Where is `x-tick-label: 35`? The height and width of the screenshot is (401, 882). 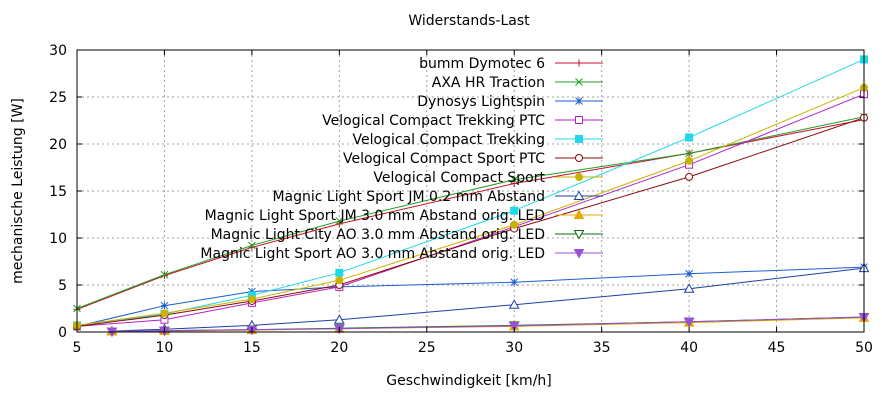
x-tick-label: 35 is located at coordinates (602, 348).